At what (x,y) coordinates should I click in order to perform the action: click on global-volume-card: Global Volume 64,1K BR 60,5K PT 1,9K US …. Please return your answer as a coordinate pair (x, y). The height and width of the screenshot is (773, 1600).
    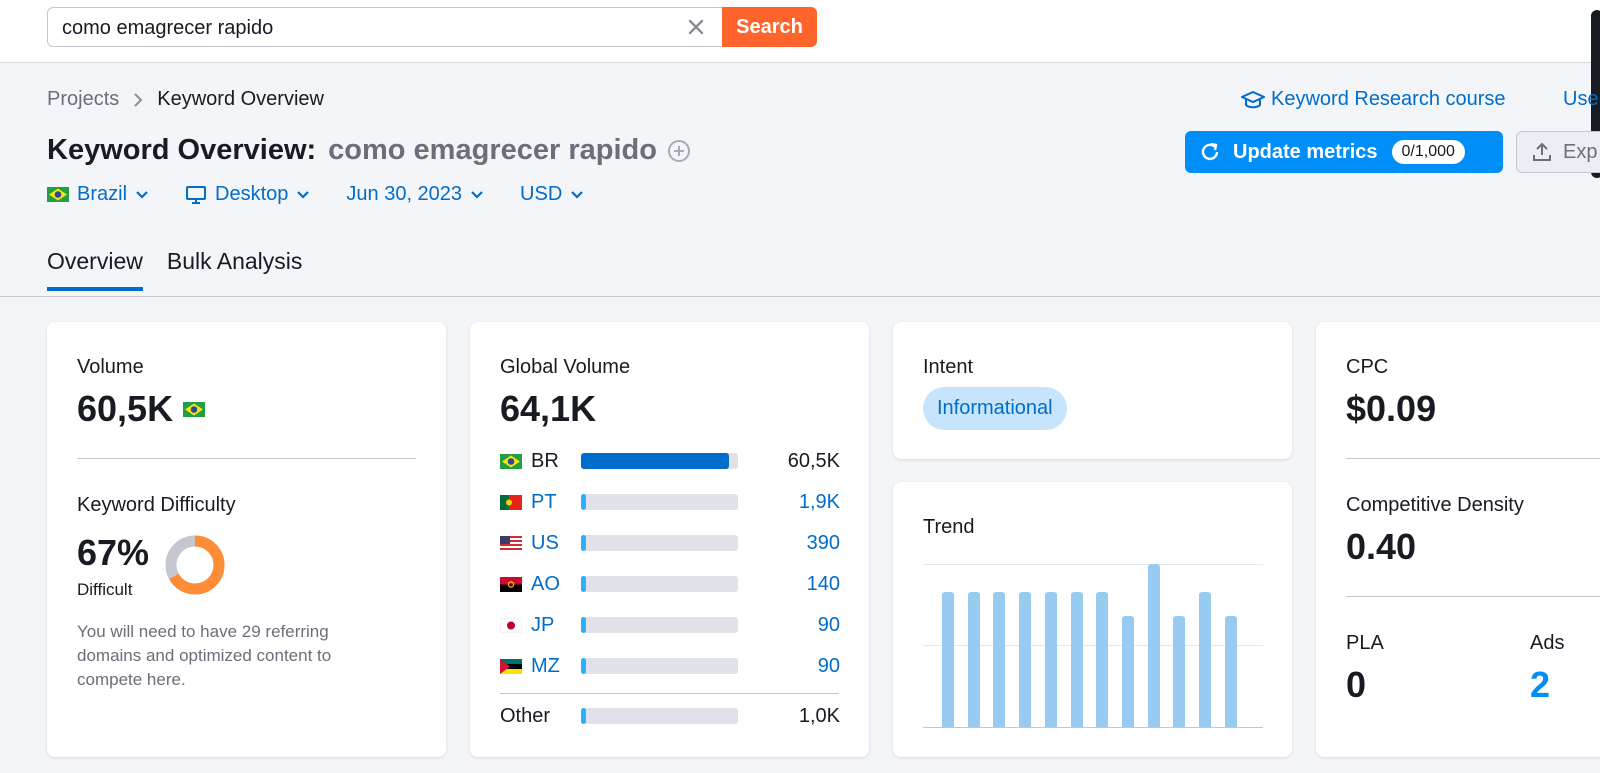
    Looking at the image, I should click on (669, 539).